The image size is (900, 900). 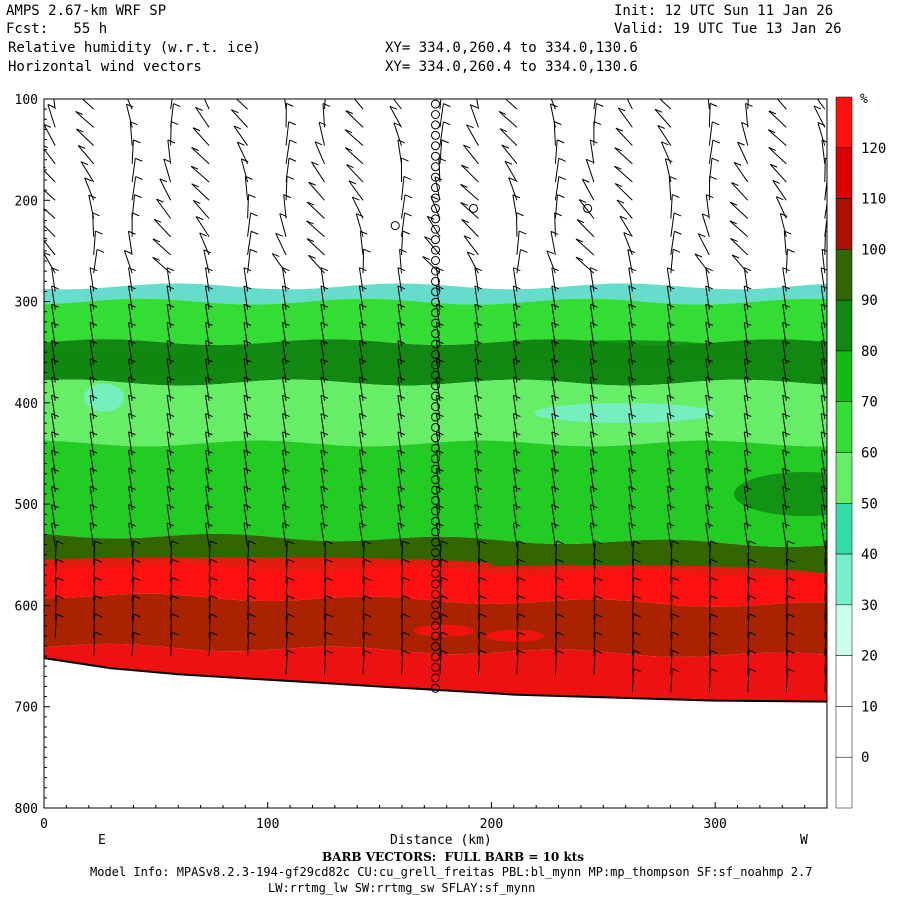 I want to click on y-tick-label: 400, so click(x=26, y=404).